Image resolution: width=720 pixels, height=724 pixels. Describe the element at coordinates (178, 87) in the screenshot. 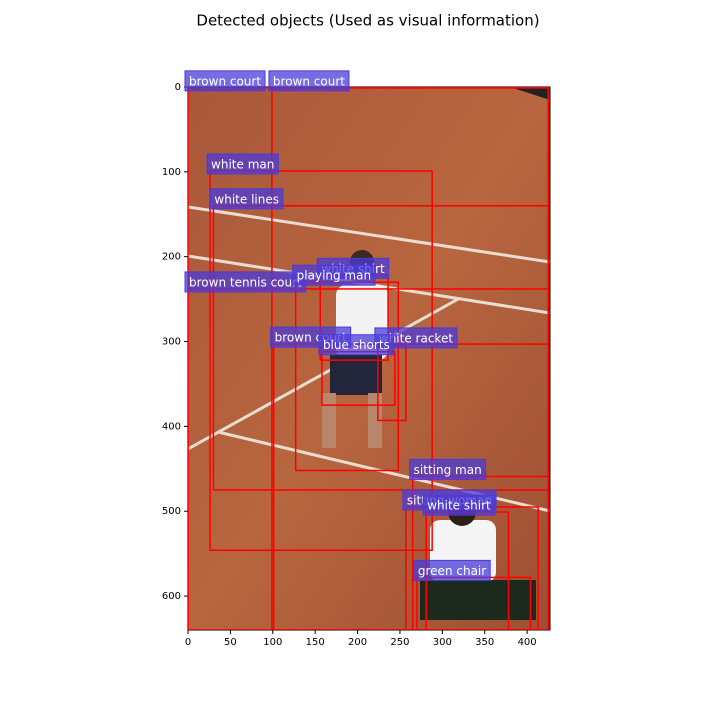

I see `y-tick-label: 0` at that location.